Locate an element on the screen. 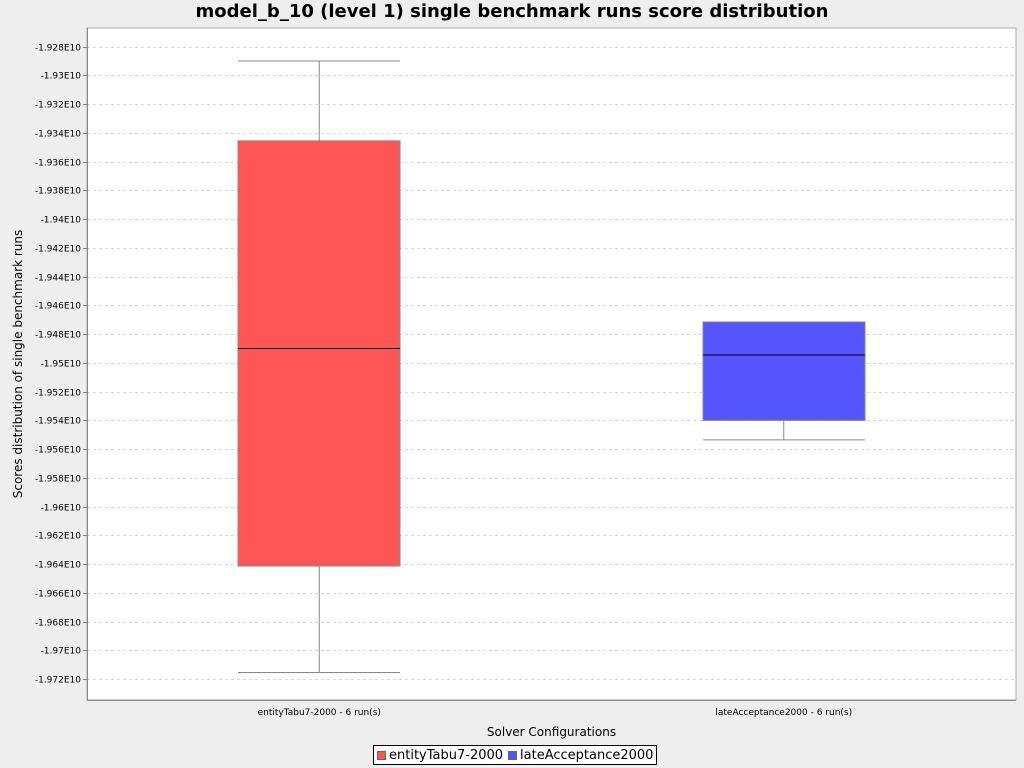 This screenshot has height=768, width=1024. y-tick-label: -1.958E10 is located at coordinates (58, 480).